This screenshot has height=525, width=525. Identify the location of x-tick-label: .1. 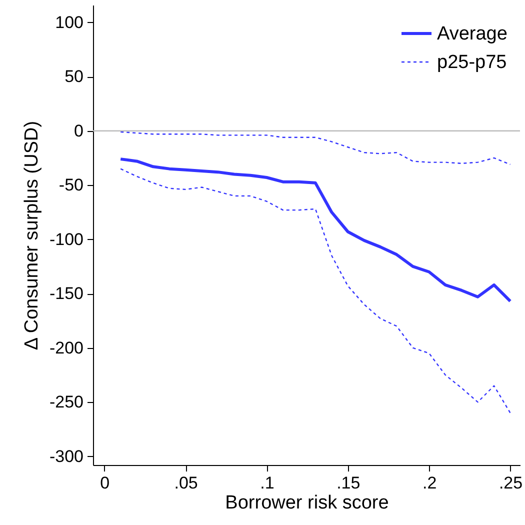
(267, 483).